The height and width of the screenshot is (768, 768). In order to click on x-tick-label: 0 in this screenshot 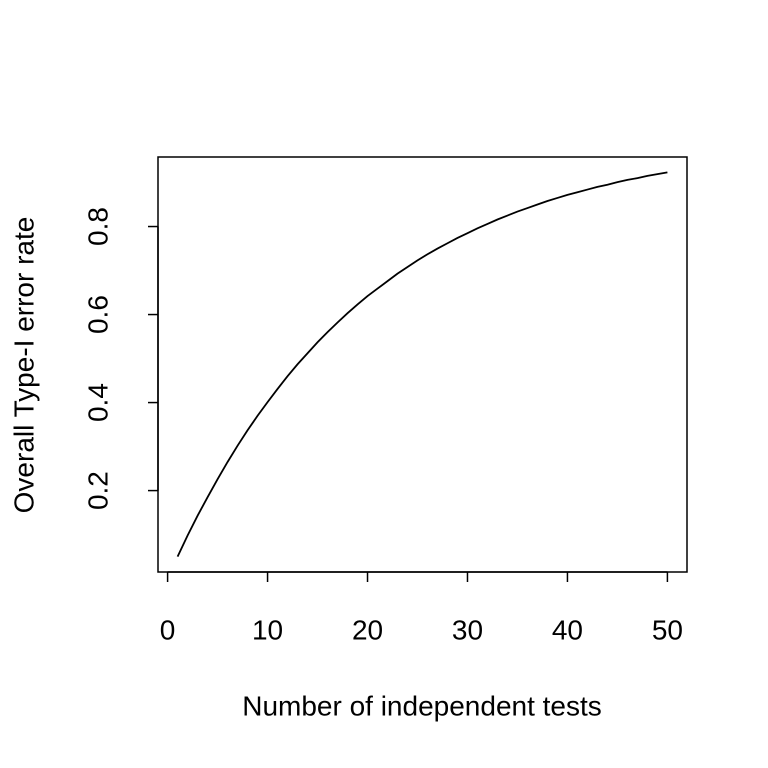, I will do `click(168, 629)`.